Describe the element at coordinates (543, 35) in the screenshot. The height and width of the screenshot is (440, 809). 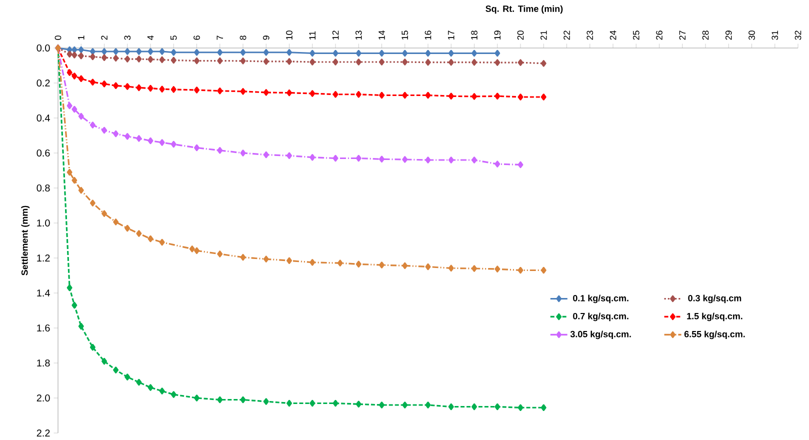
I see `x-tick-label: 21` at that location.